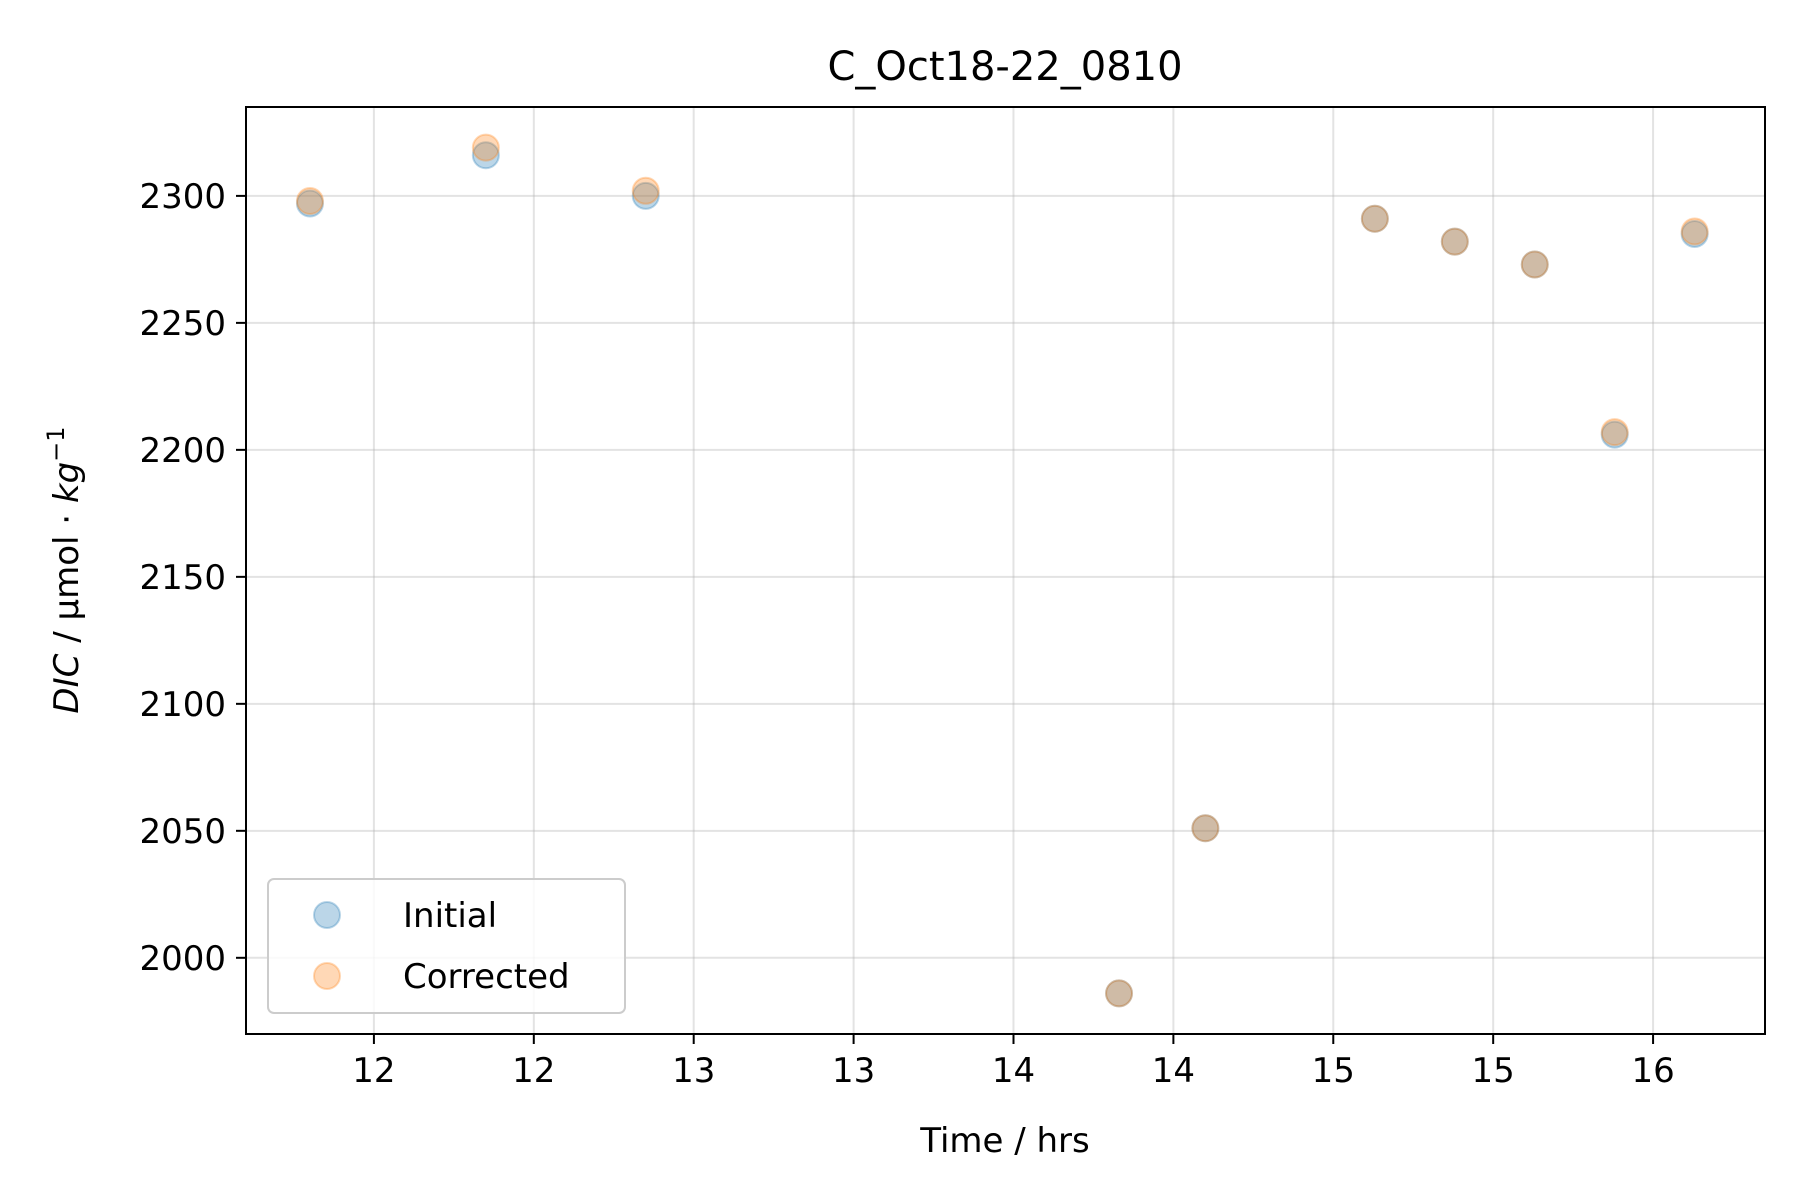 This screenshot has height=1200, width=1800. Describe the element at coordinates (67, 482) in the screenshot. I see `y-axis-unit-italic: kg` at that location.